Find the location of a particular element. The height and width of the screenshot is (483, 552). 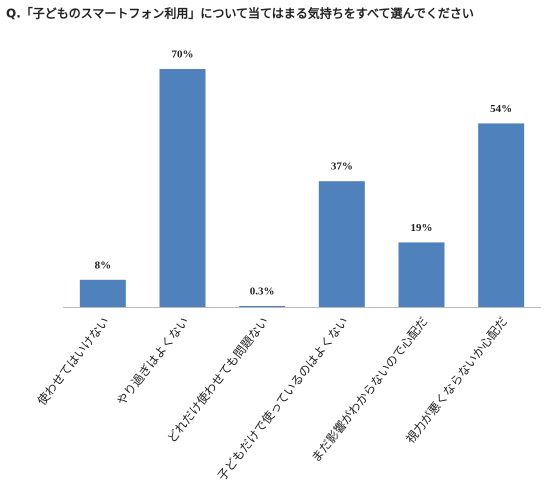

x-tick-label: 子どもだけで使っているのはよくない is located at coordinates (282, 398).